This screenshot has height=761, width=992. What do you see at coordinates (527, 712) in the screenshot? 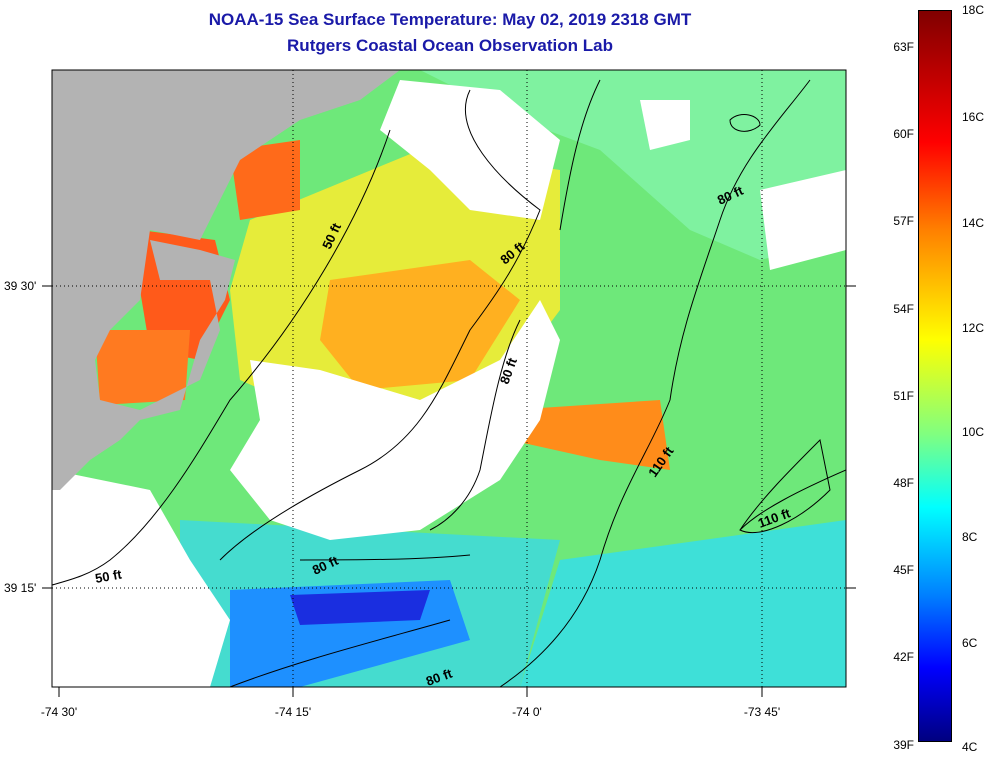
I see `x-tick-label: -74 0'` at bounding box center [527, 712].